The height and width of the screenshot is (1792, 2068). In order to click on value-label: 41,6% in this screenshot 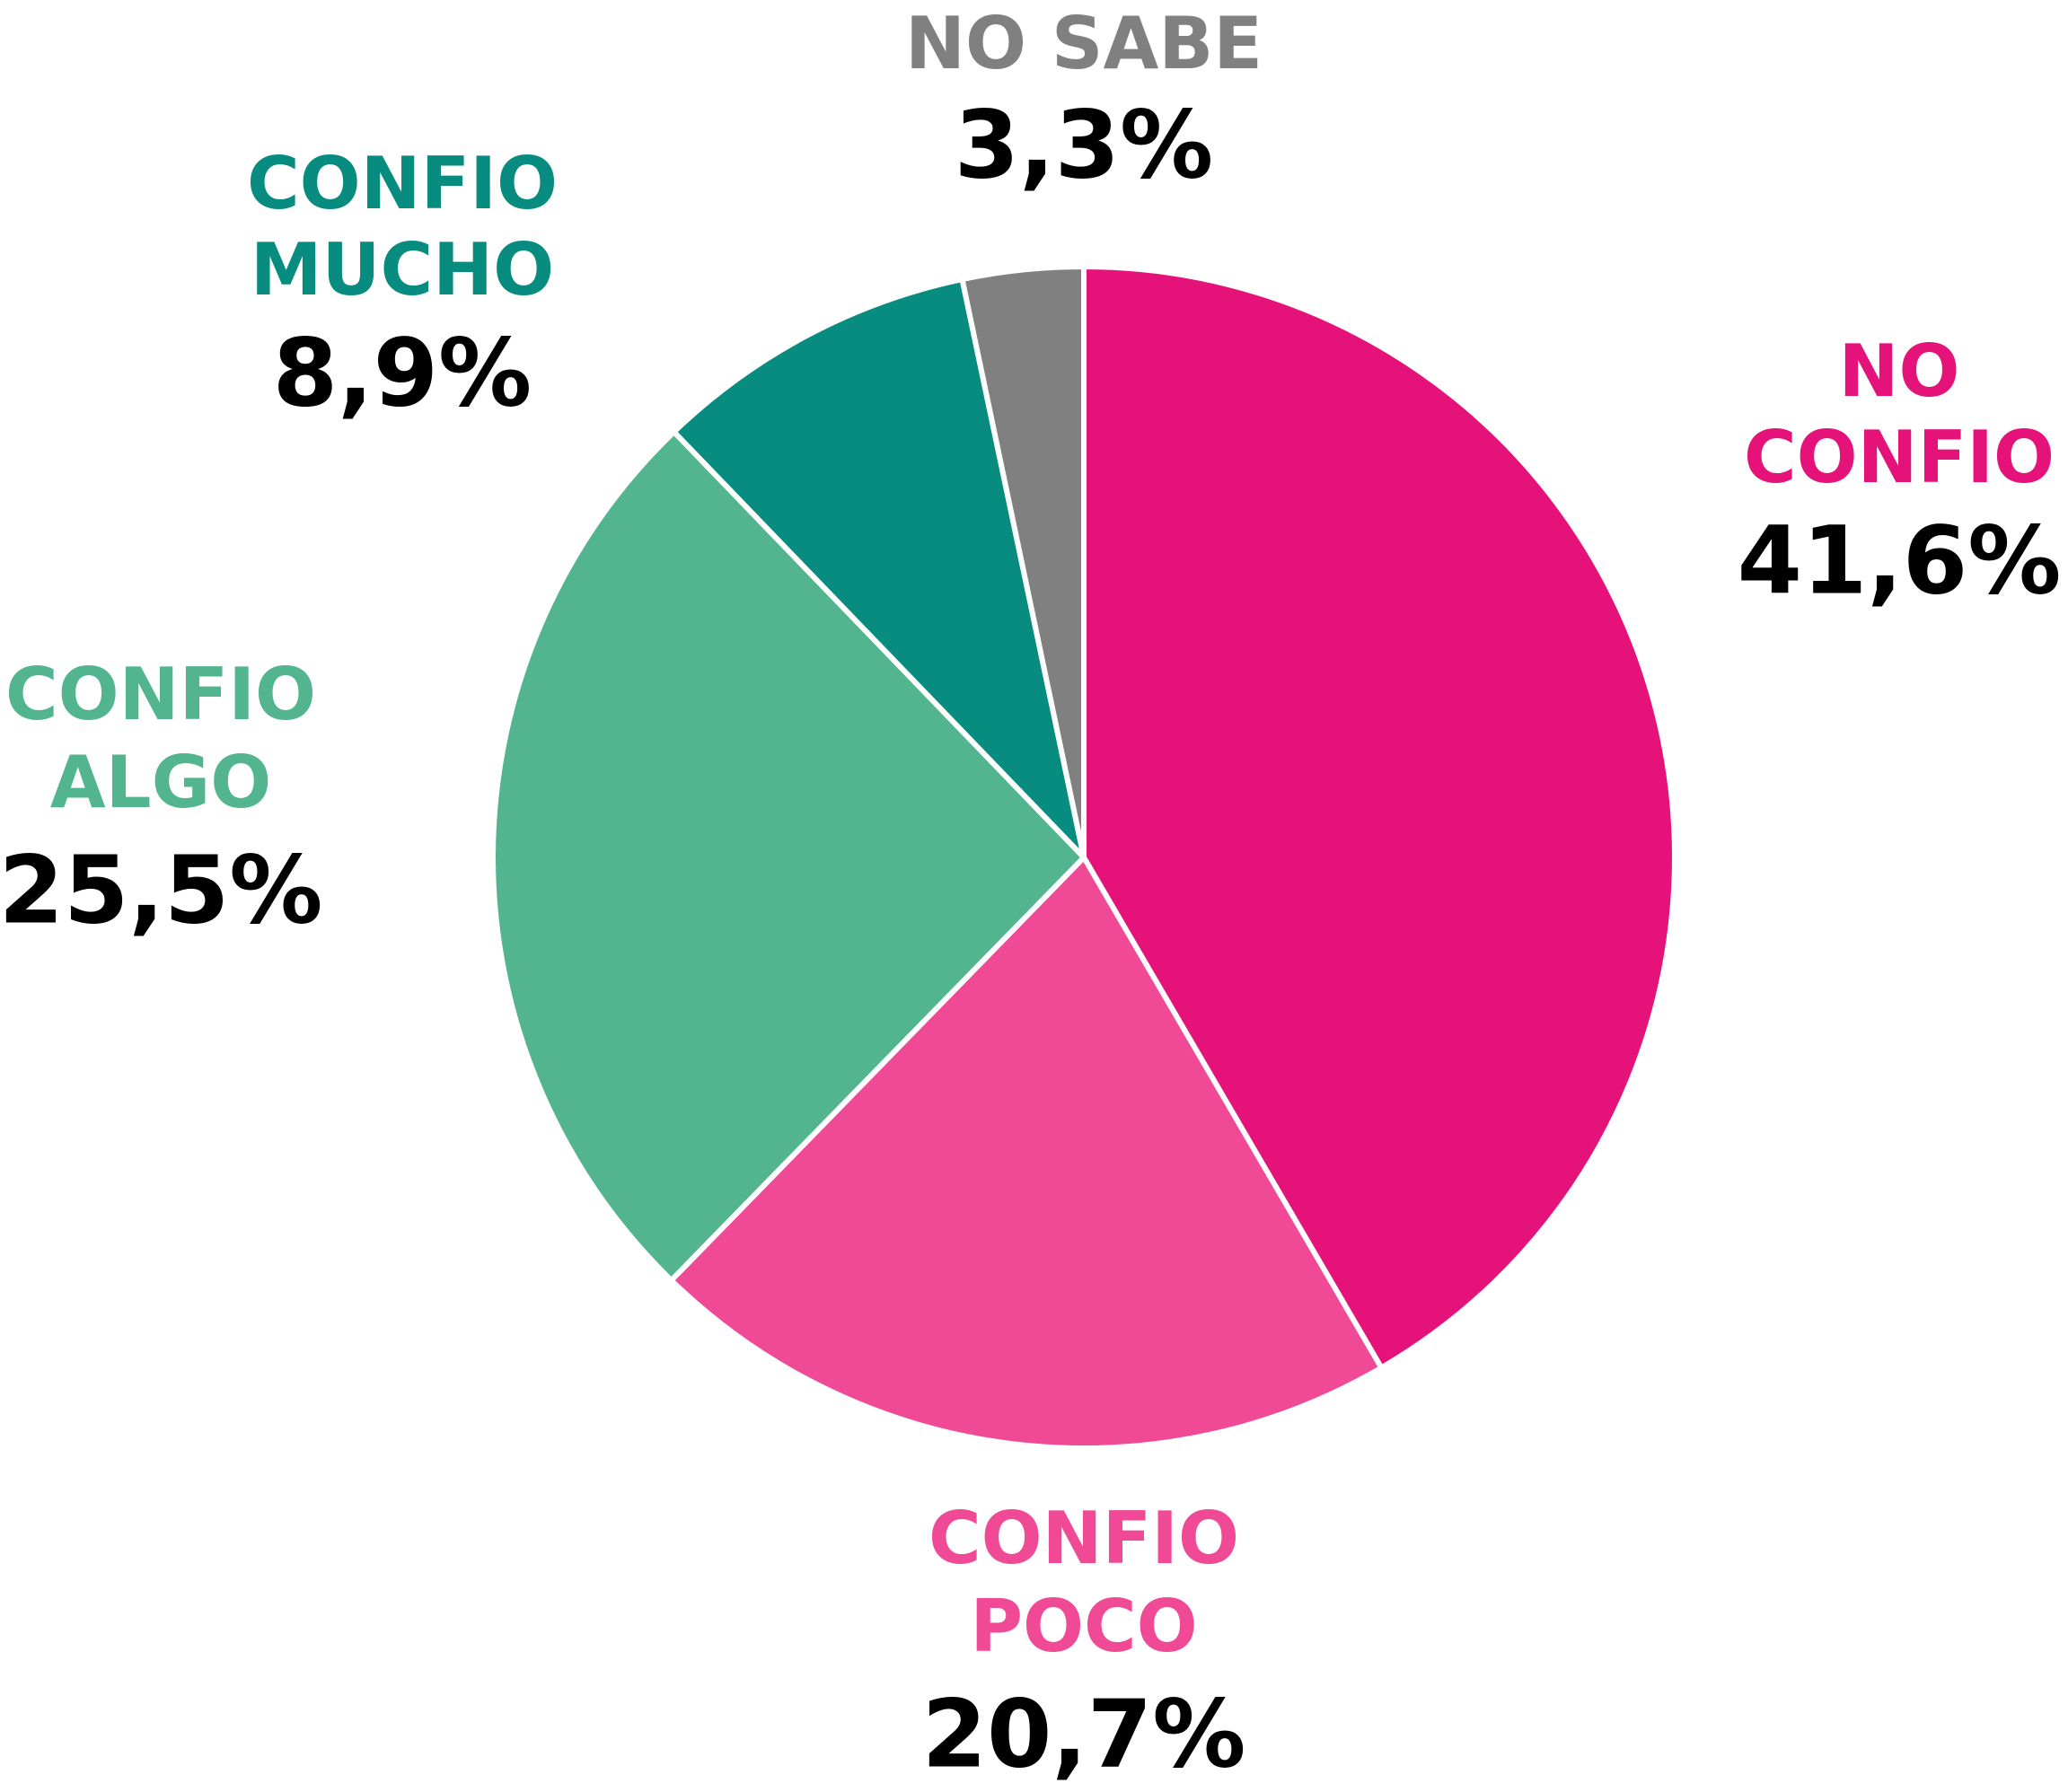, I will do `click(1900, 560)`.